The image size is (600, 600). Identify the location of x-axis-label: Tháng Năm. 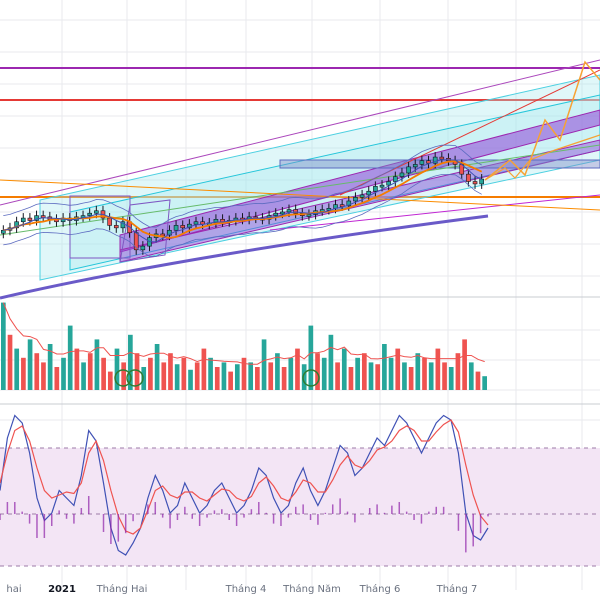
(311, 589).